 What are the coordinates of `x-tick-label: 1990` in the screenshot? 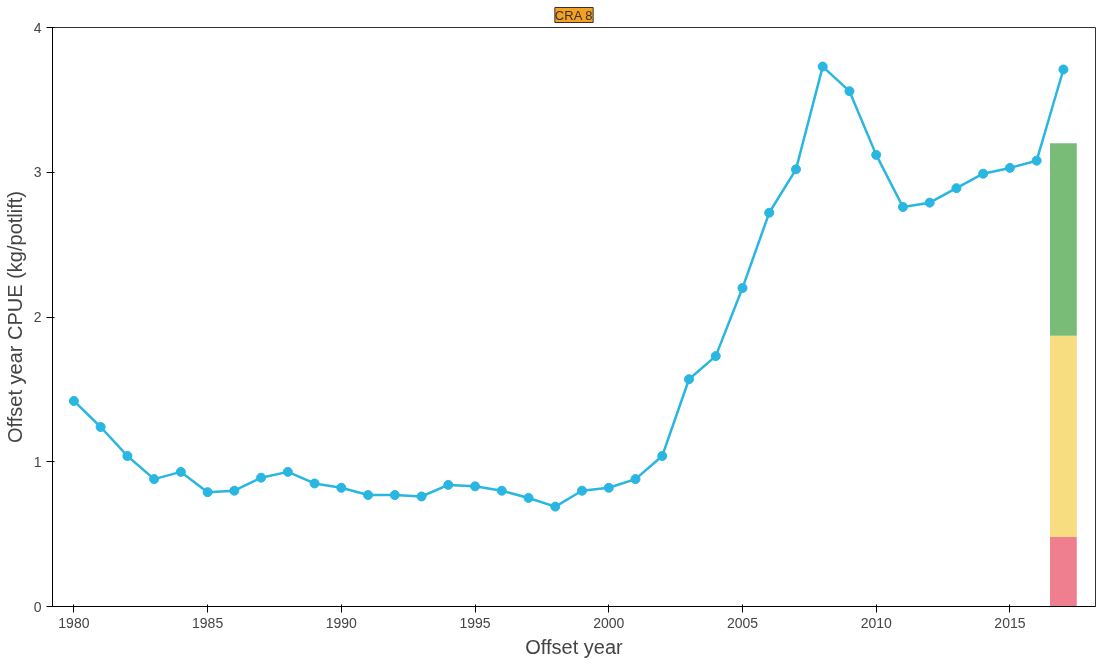 It's located at (341, 622).